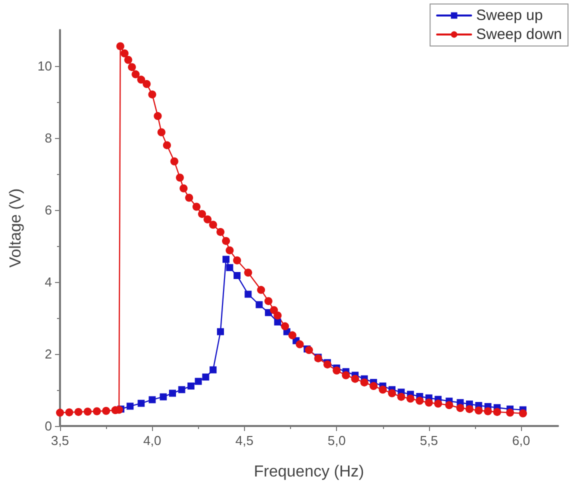 Image resolution: width=570 pixels, height=491 pixels. Describe the element at coordinates (244, 440) in the screenshot. I see `x-tick-label: 4,5` at that location.